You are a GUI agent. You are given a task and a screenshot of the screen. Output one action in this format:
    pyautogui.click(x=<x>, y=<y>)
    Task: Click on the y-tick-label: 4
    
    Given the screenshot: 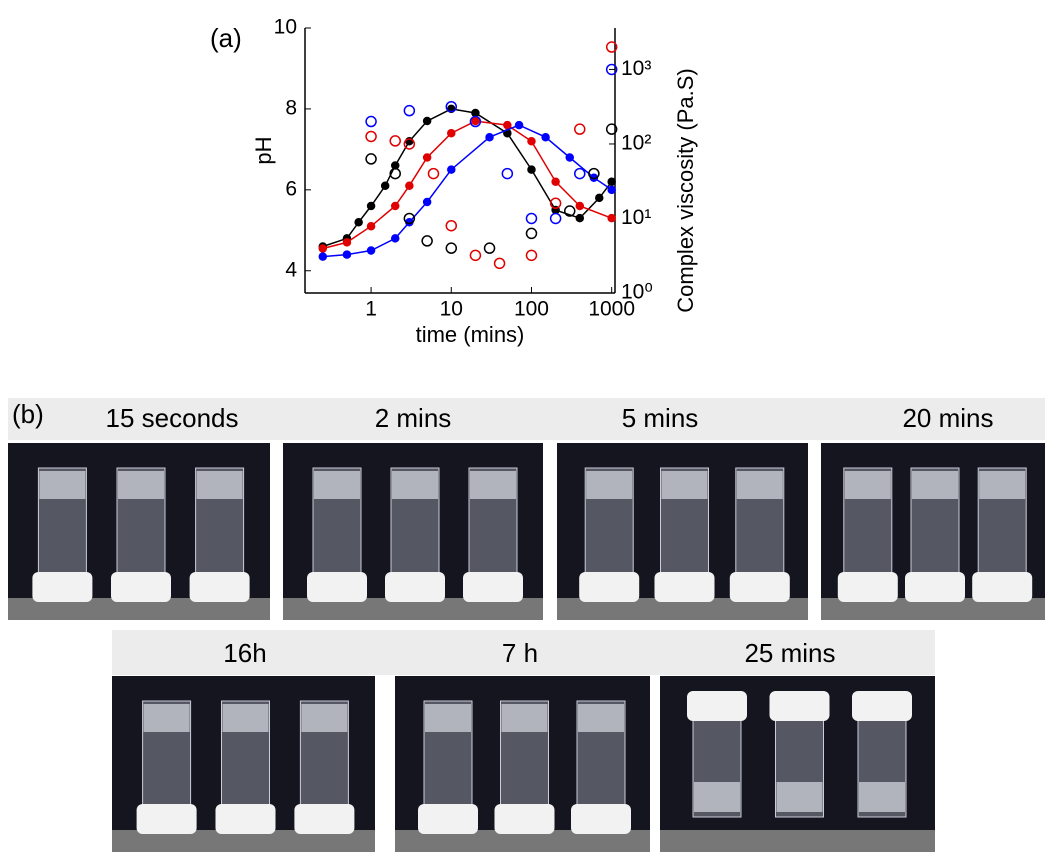 What is the action you would take?
    pyautogui.click(x=291, y=269)
    